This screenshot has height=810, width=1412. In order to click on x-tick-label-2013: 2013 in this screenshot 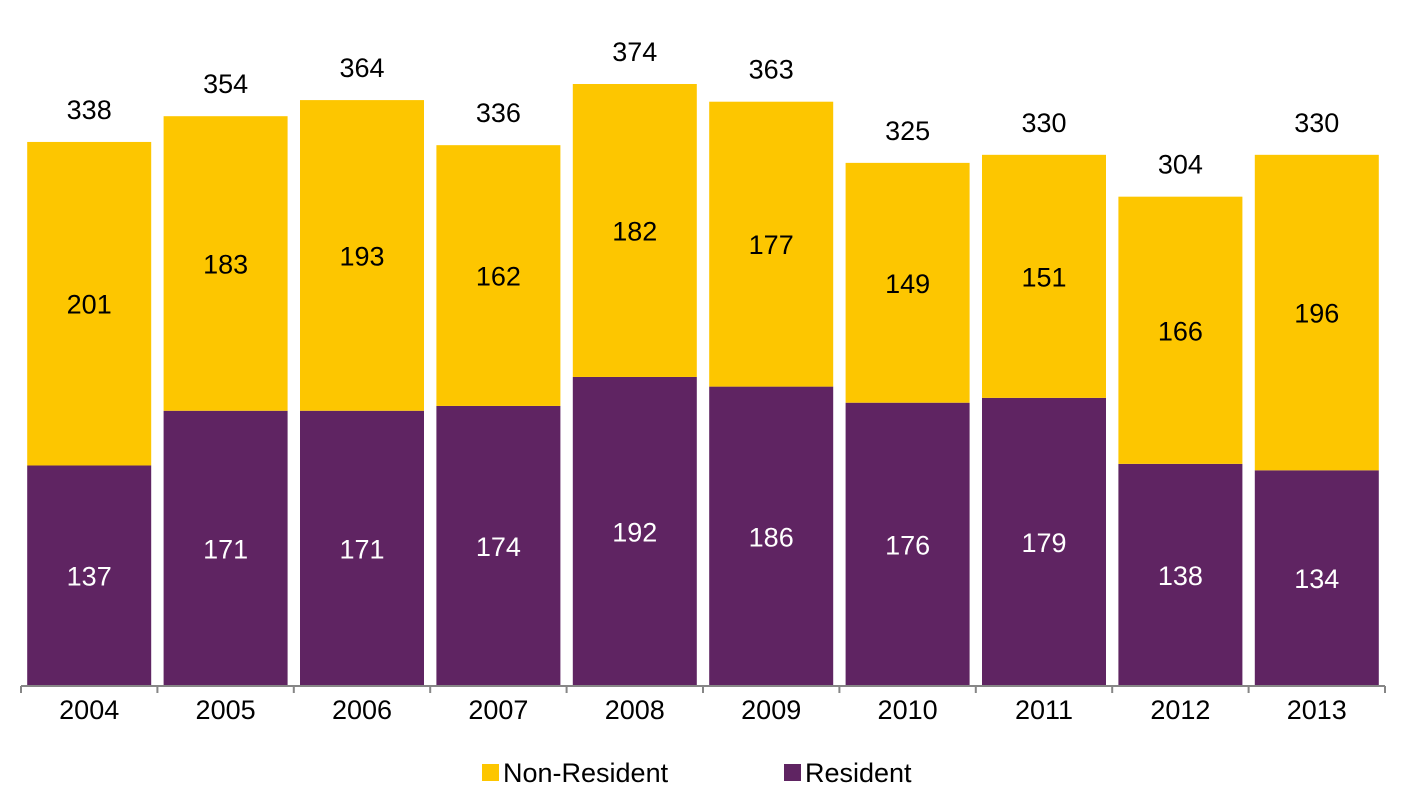, I will do `click(1317, 710)`.